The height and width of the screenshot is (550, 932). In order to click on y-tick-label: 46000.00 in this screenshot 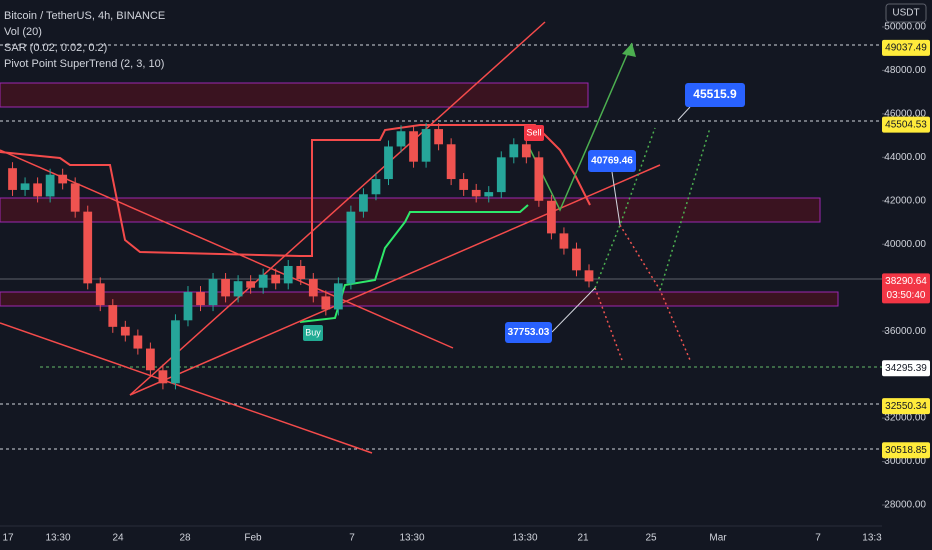, I will do `click(905, 114)`.